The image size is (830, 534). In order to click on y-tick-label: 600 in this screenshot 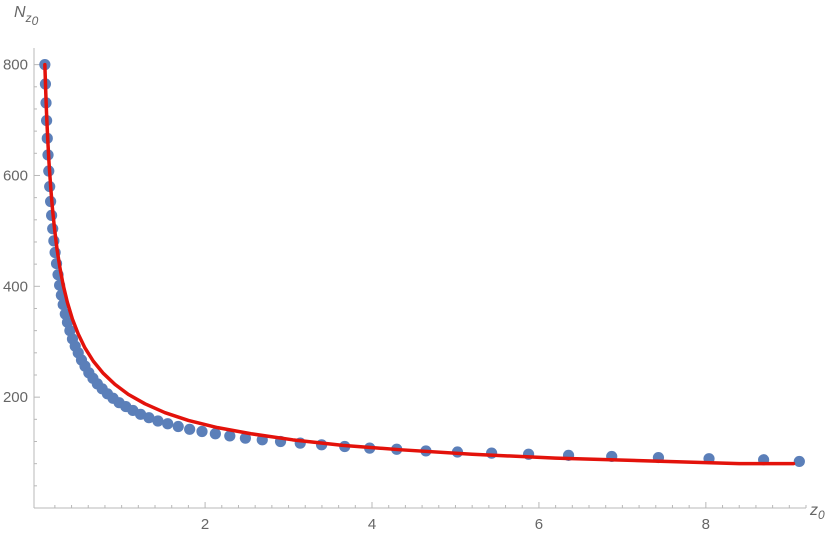, I will do `click(15, 175)`.